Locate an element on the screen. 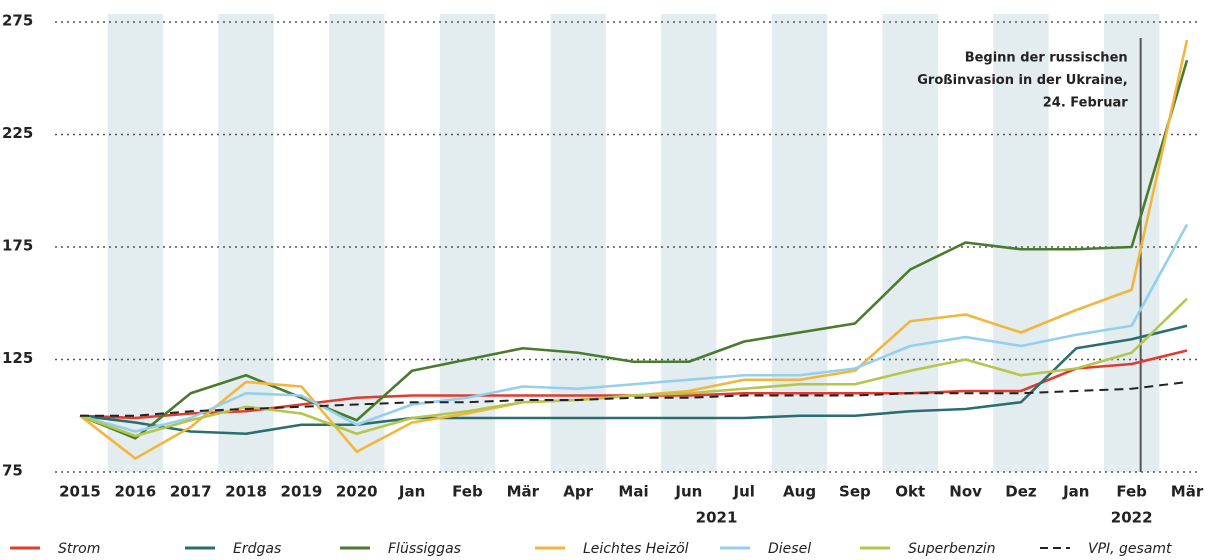 The image size is (1211, 560). x-tick-label: Dez is located at coordinates (1021, 492).